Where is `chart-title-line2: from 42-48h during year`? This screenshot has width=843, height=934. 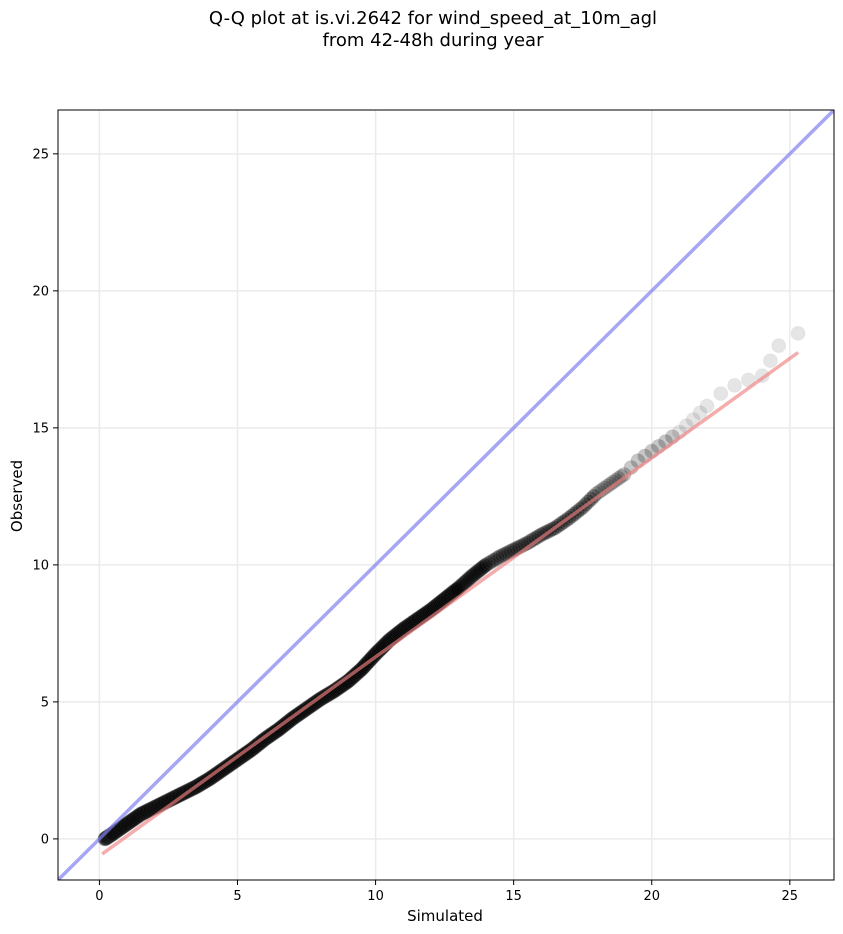 chart-title-line2: from 42-48h during year is located at coordinates (433, 40).